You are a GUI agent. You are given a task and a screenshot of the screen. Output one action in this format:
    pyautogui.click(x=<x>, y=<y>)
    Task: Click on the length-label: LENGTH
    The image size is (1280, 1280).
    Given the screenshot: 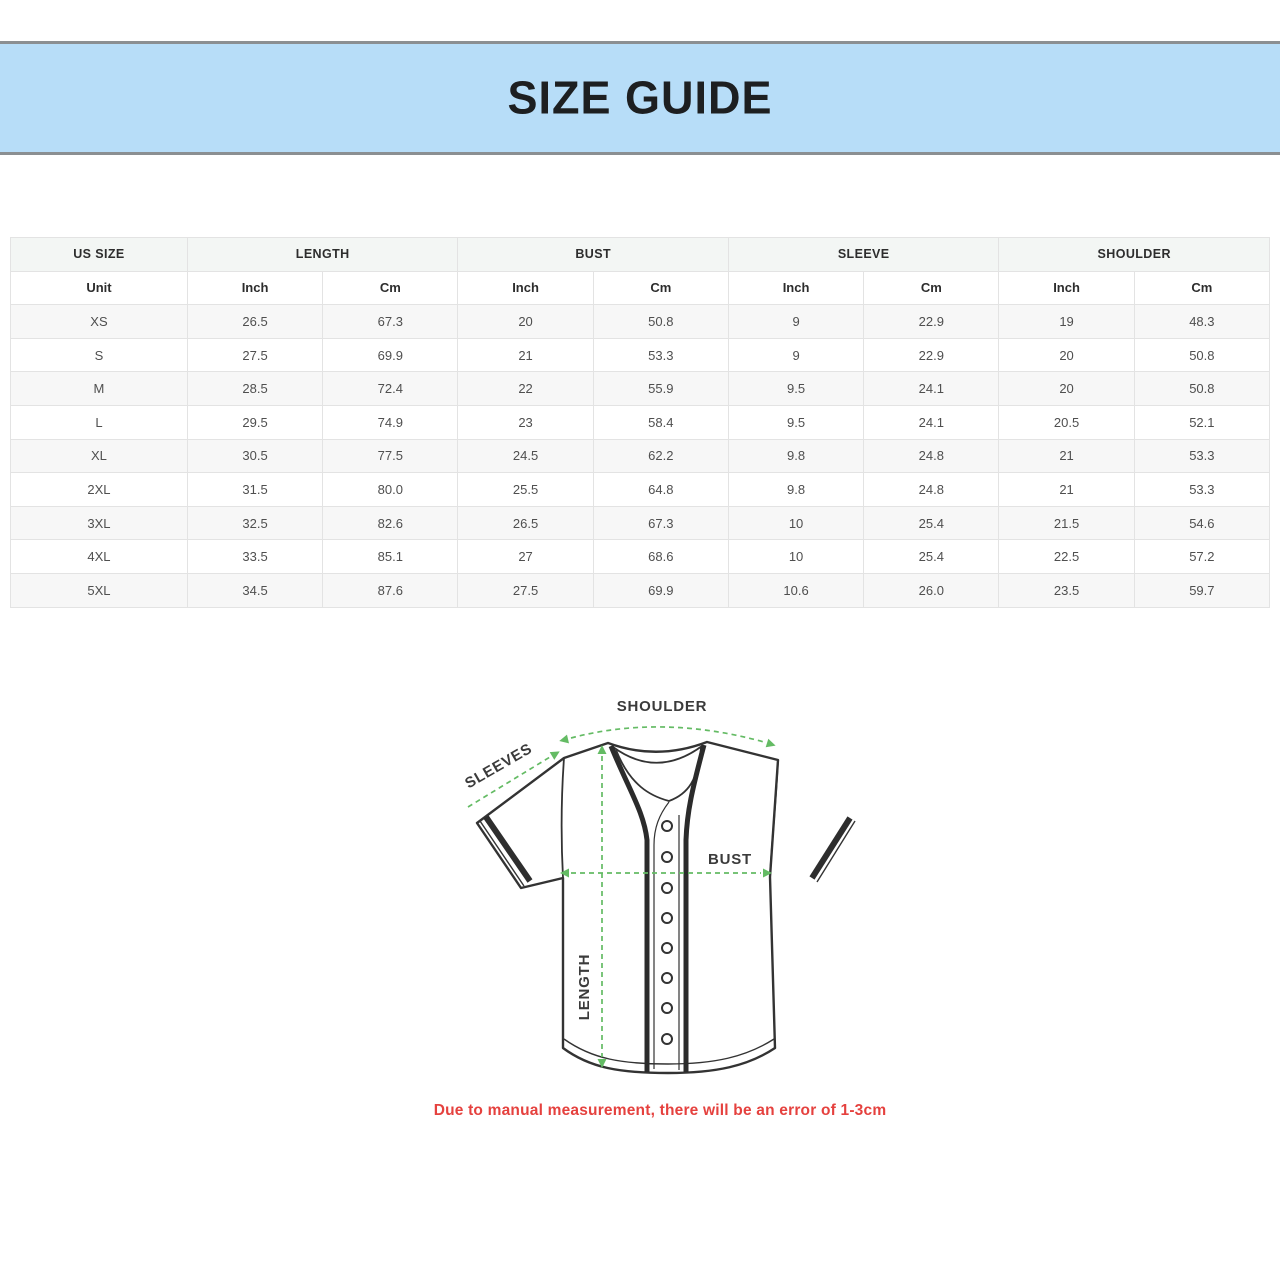 What is the action you would take?
    pyautogui.click(x=584, y=987)
    